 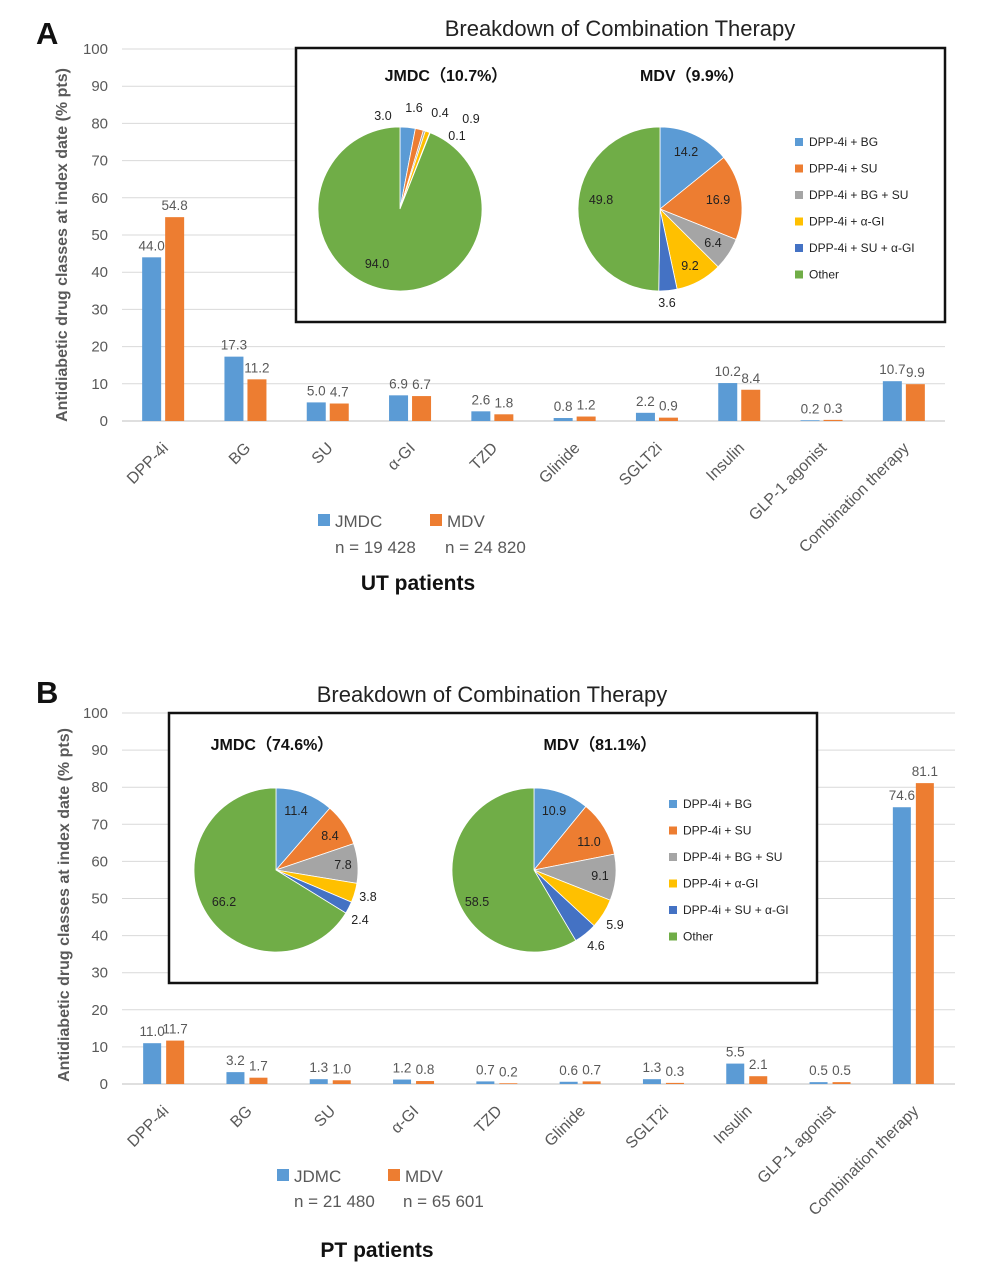 What do you see at coordinates (810, 420) in the screenshot?
I see `bar-jmdc-glp-1-agonist` at bounding box center [810, 420].